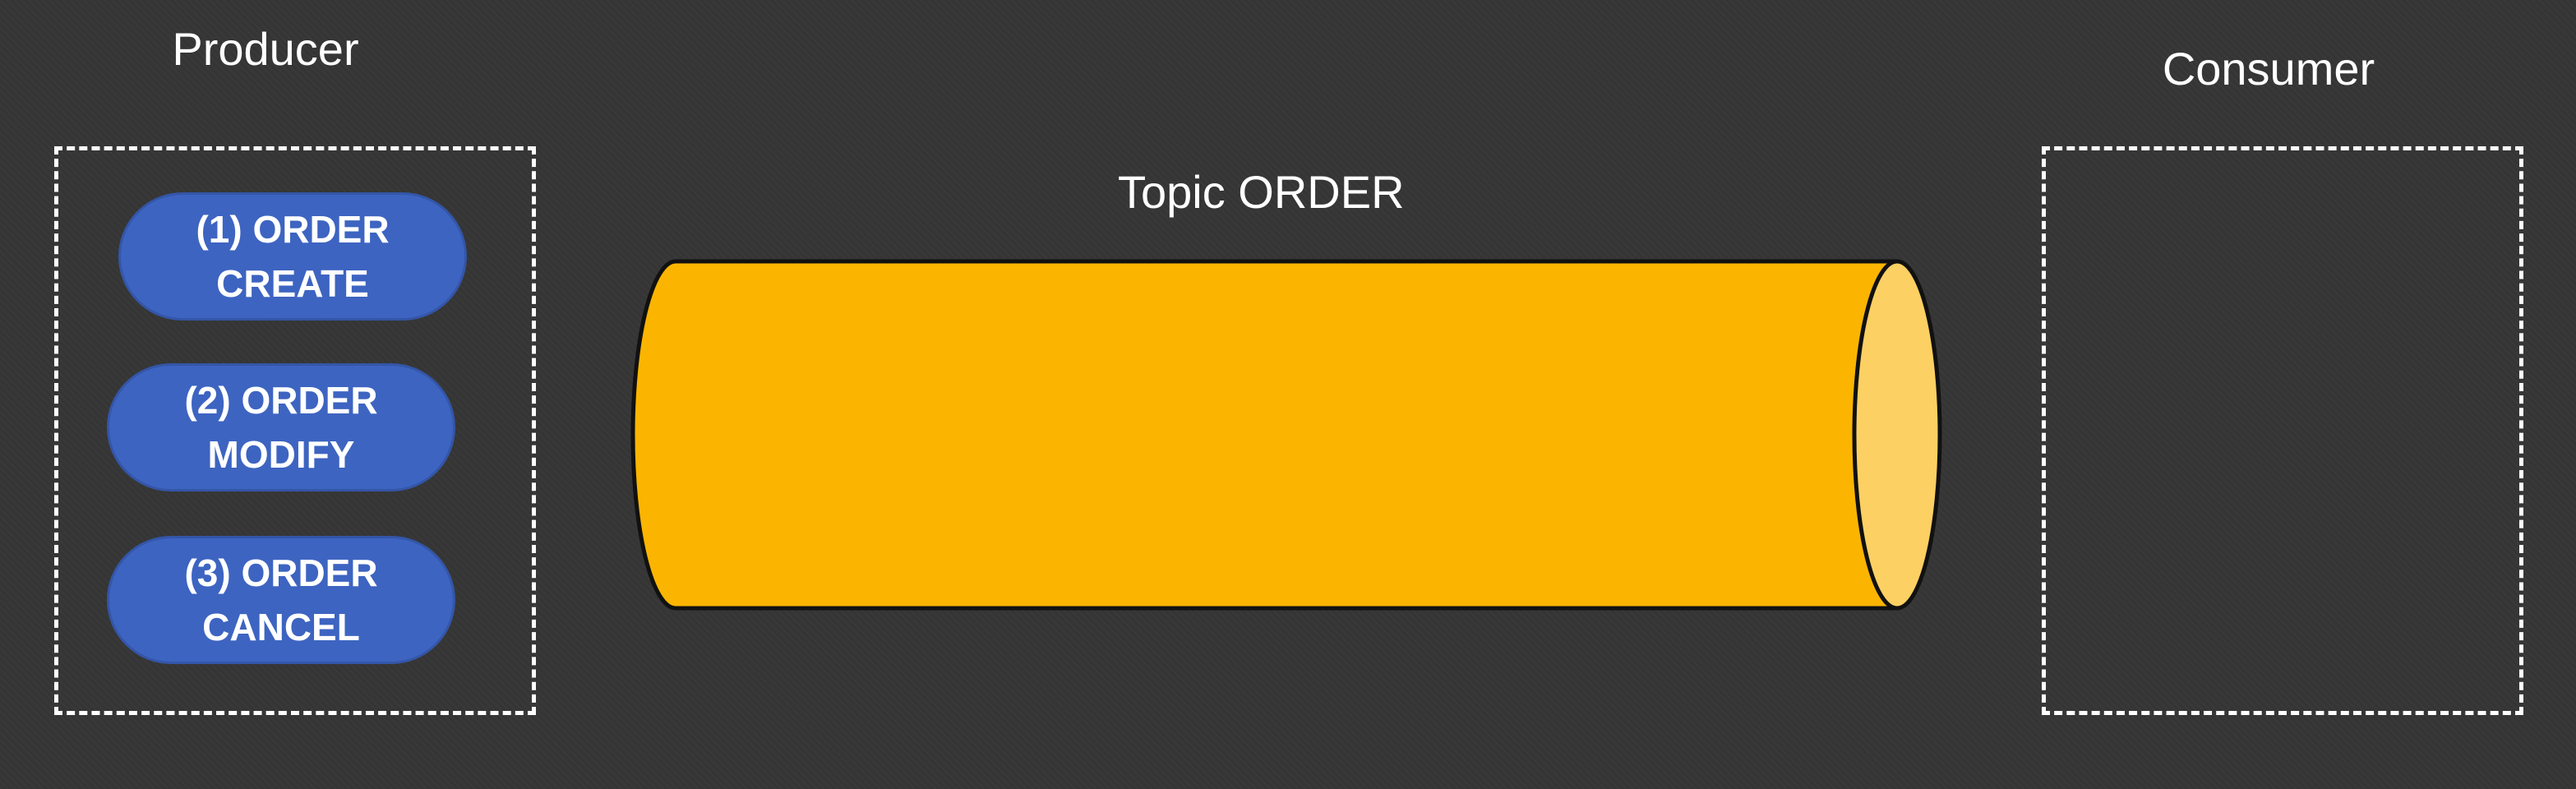  I want to click on message-label: (3) ORDER CANCEL, so click(281, 599).